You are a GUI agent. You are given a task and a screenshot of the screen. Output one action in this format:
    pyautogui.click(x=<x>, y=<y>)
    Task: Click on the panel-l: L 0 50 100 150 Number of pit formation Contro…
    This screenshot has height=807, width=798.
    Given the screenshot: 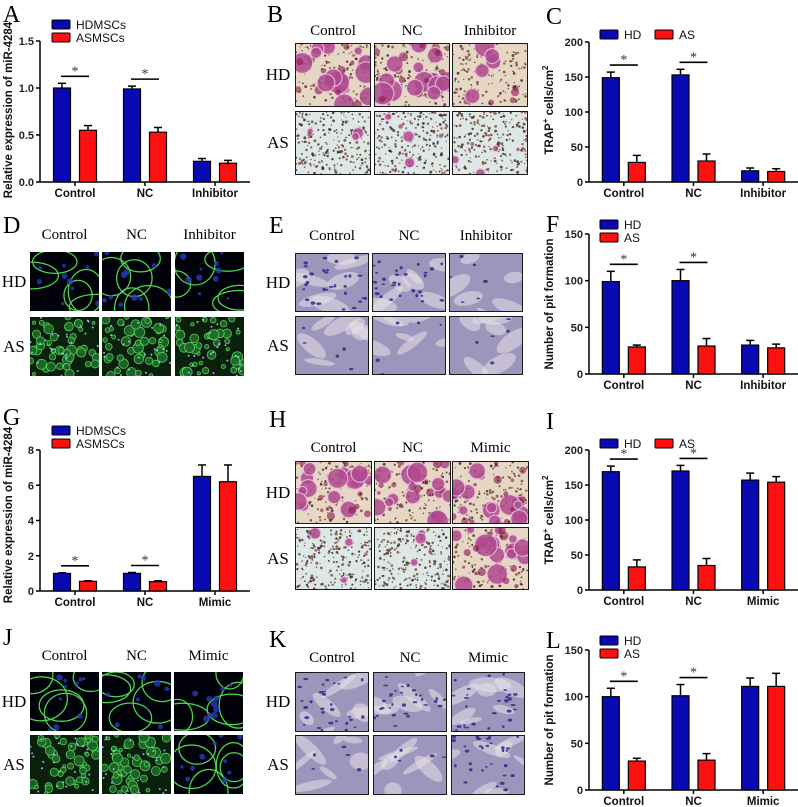 What is the action you would take?
    pyautogui.click(x=665, y=708)
    